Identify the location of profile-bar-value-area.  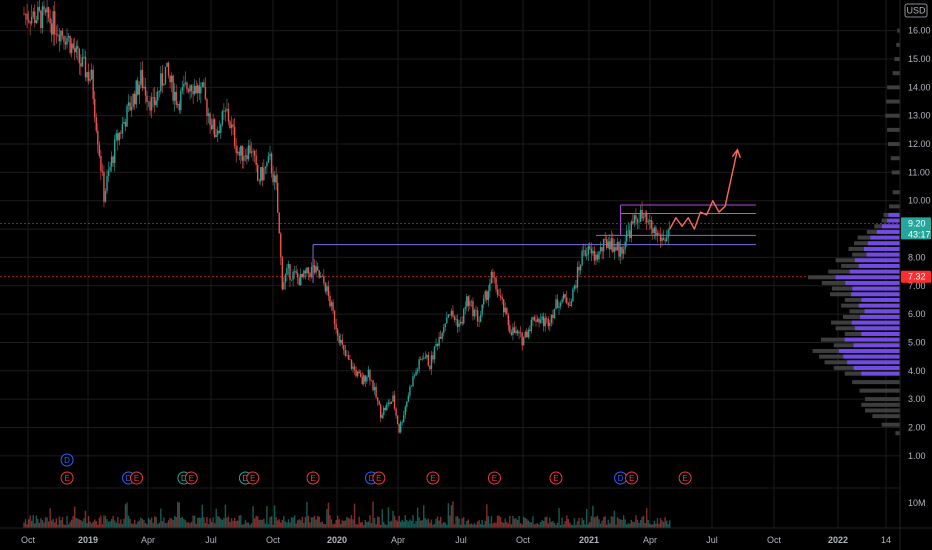
(872, 339).